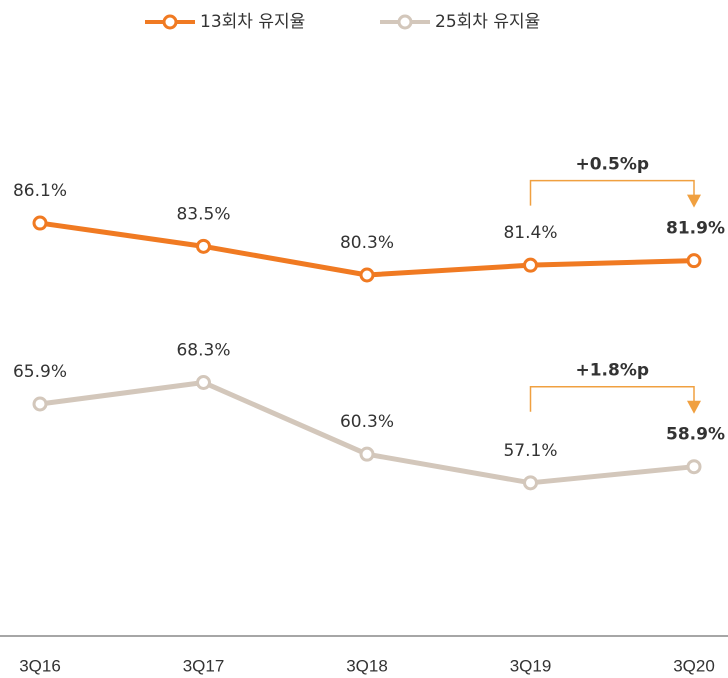  Describe the element at coordinates (252, 22) in the screenshot. I see `legend-label: 13회차 유지율` at that location.